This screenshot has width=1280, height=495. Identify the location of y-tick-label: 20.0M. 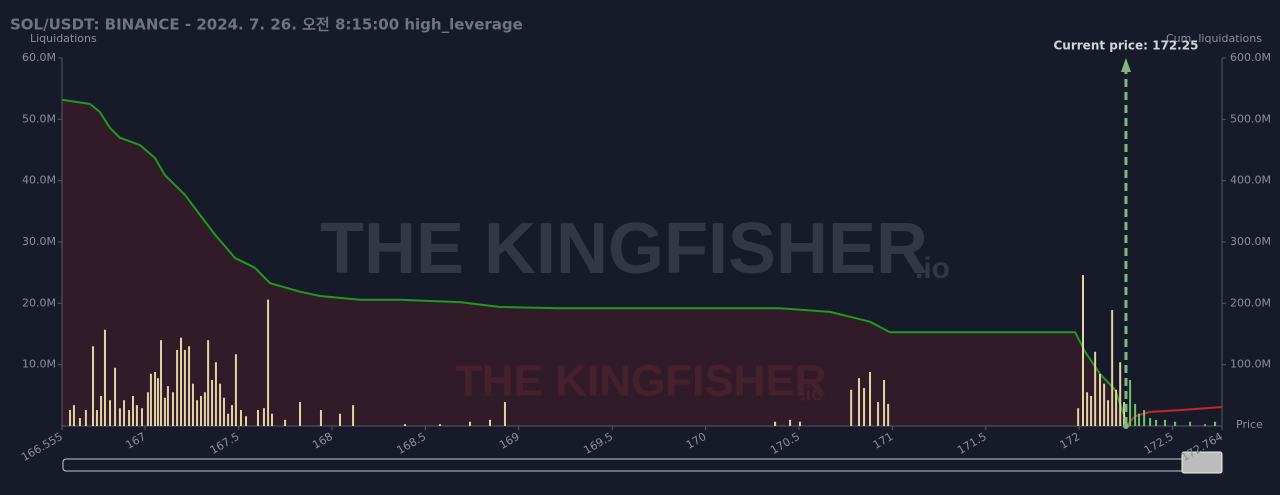
(39, 302).